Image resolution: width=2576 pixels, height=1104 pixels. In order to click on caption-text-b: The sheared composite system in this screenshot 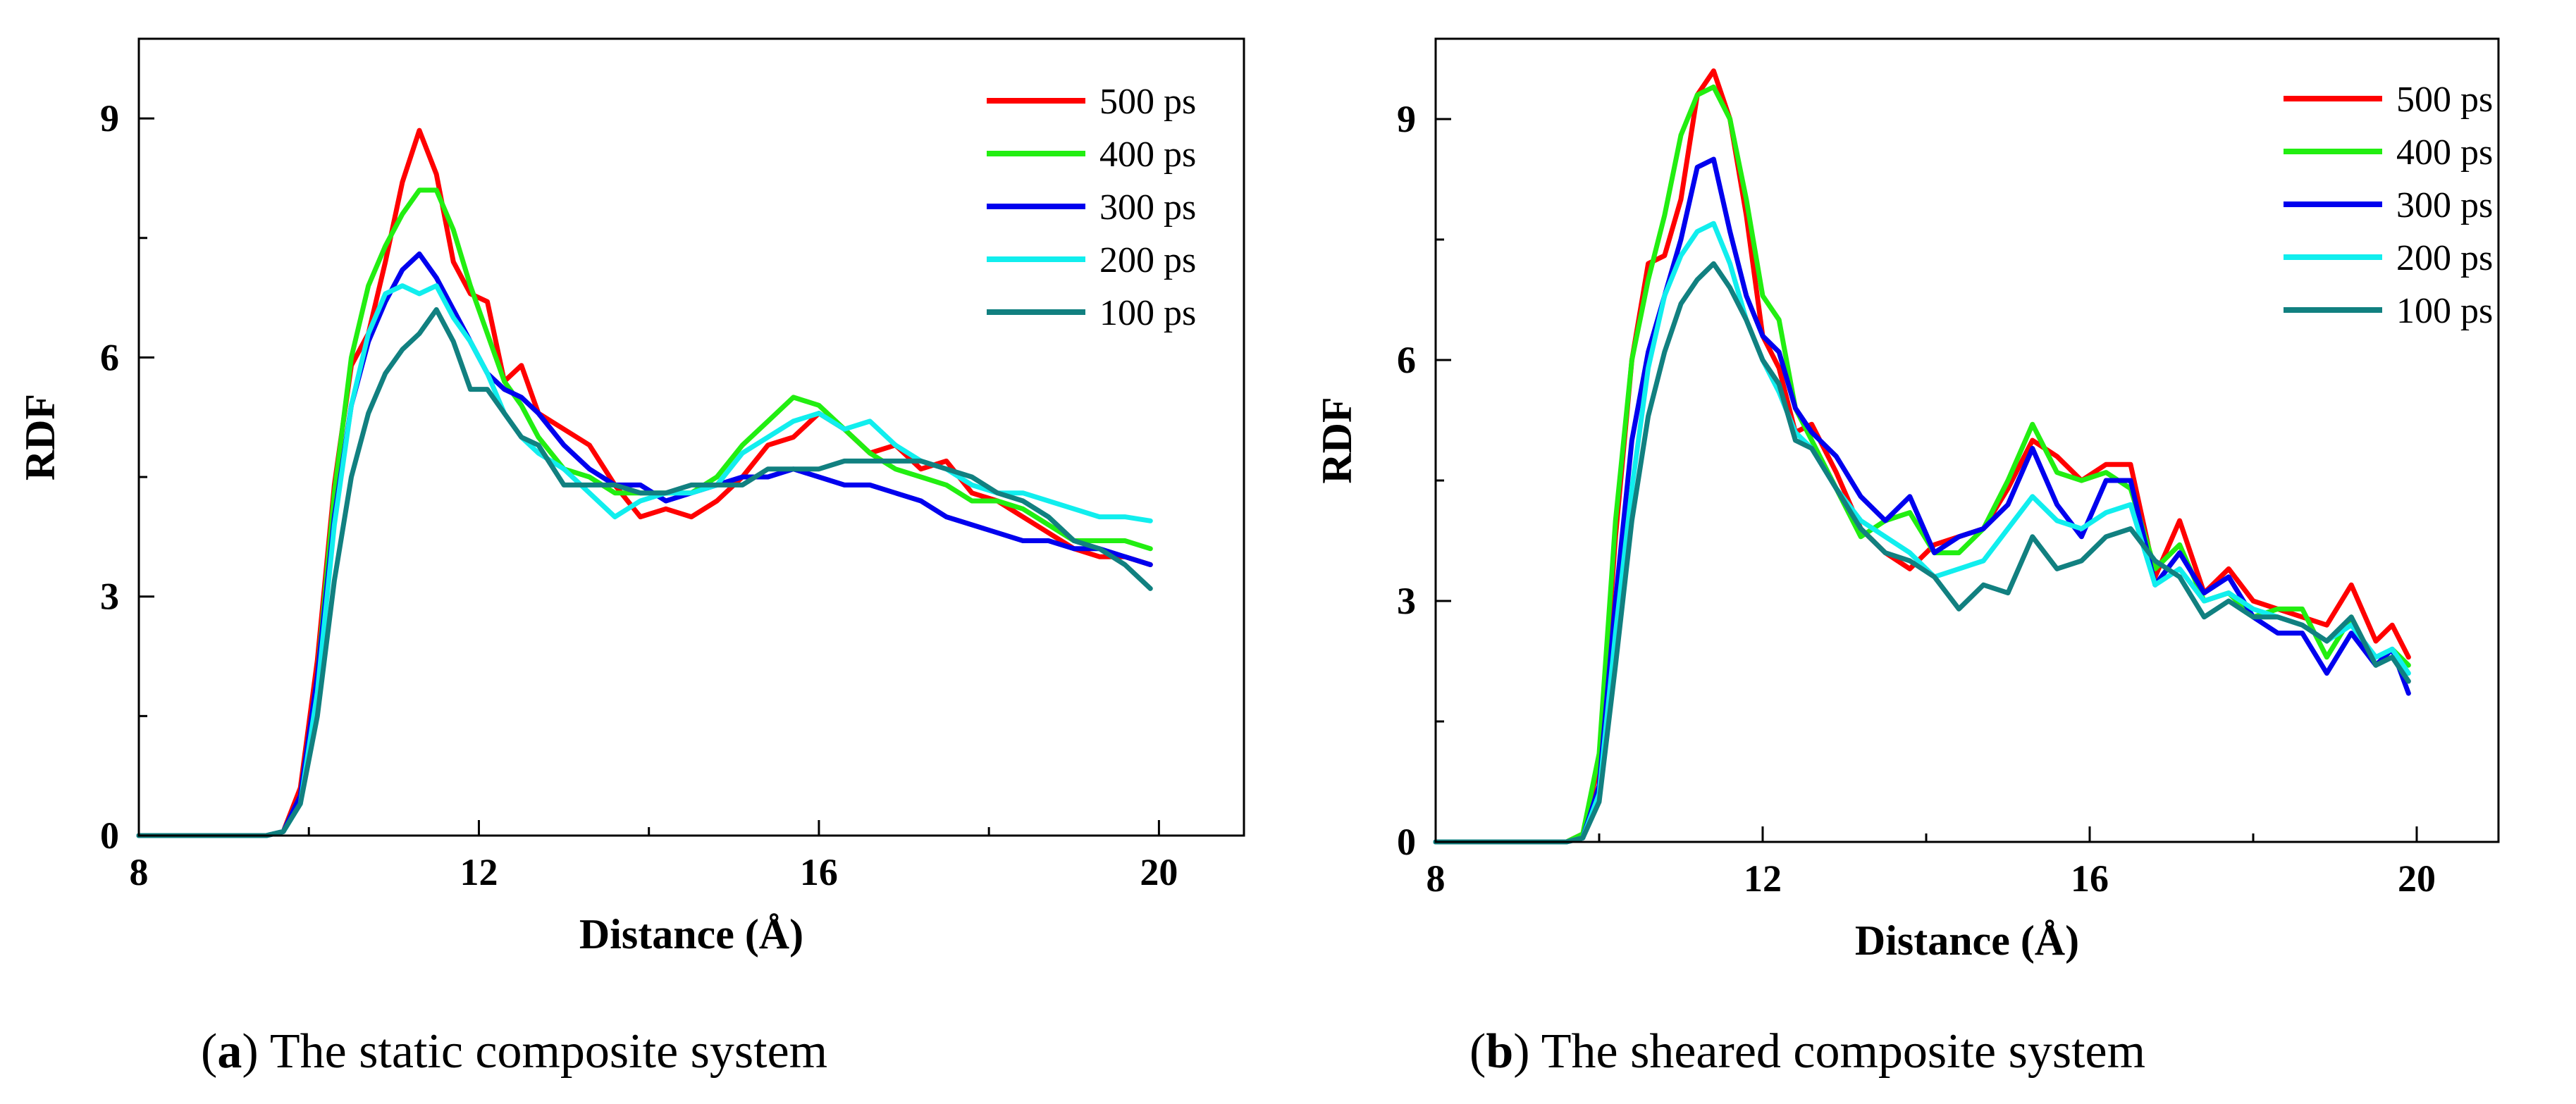, I will do `click(1843, 1051)`.